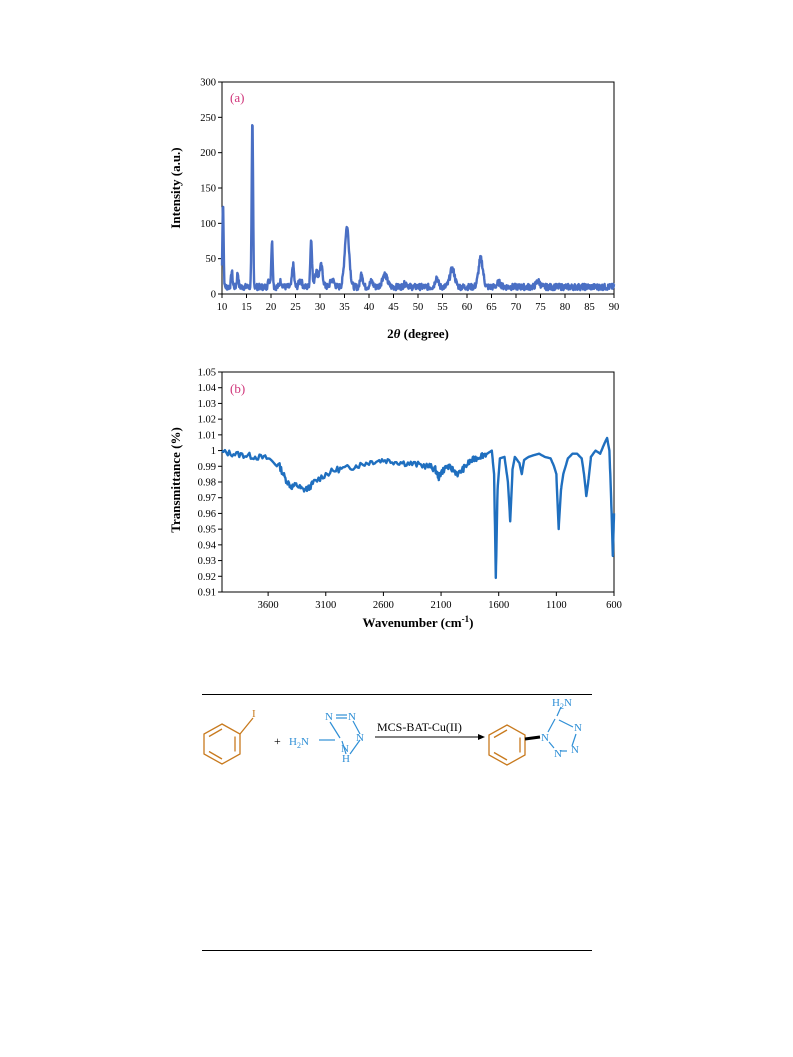 Image resolution: width=793 pixels, height=1057 pixels. What do you see at coordinates (207, 483) in the screenshot?
I see `ftir-y-tick-label: 0.98` at bounding box center [207, 483].